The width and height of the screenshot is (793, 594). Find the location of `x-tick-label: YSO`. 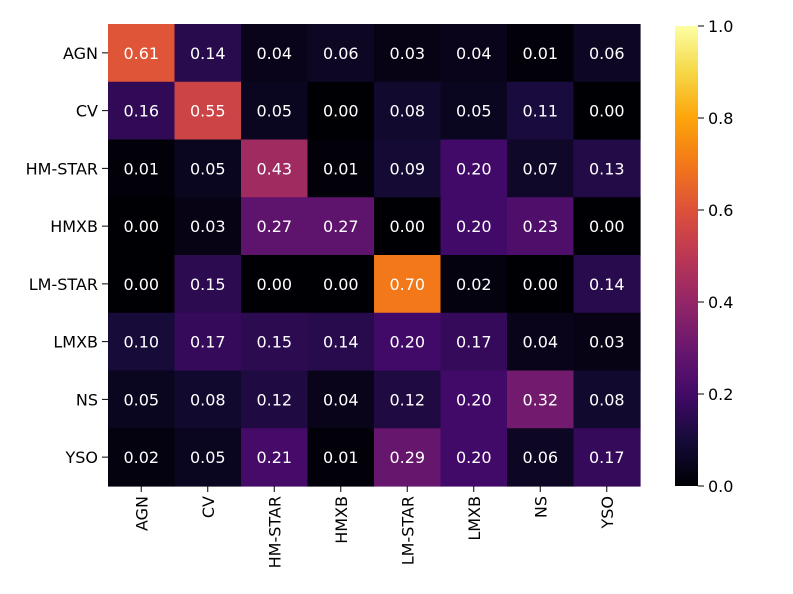

x-tick-label: YSO is located at coordinates (607, 513).